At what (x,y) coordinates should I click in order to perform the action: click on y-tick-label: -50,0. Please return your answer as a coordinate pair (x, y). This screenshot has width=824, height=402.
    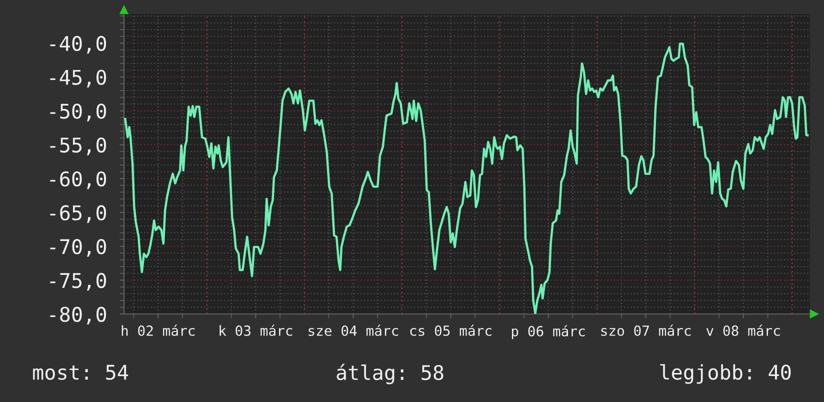
    Looking at the image, I should click on (78, 113).